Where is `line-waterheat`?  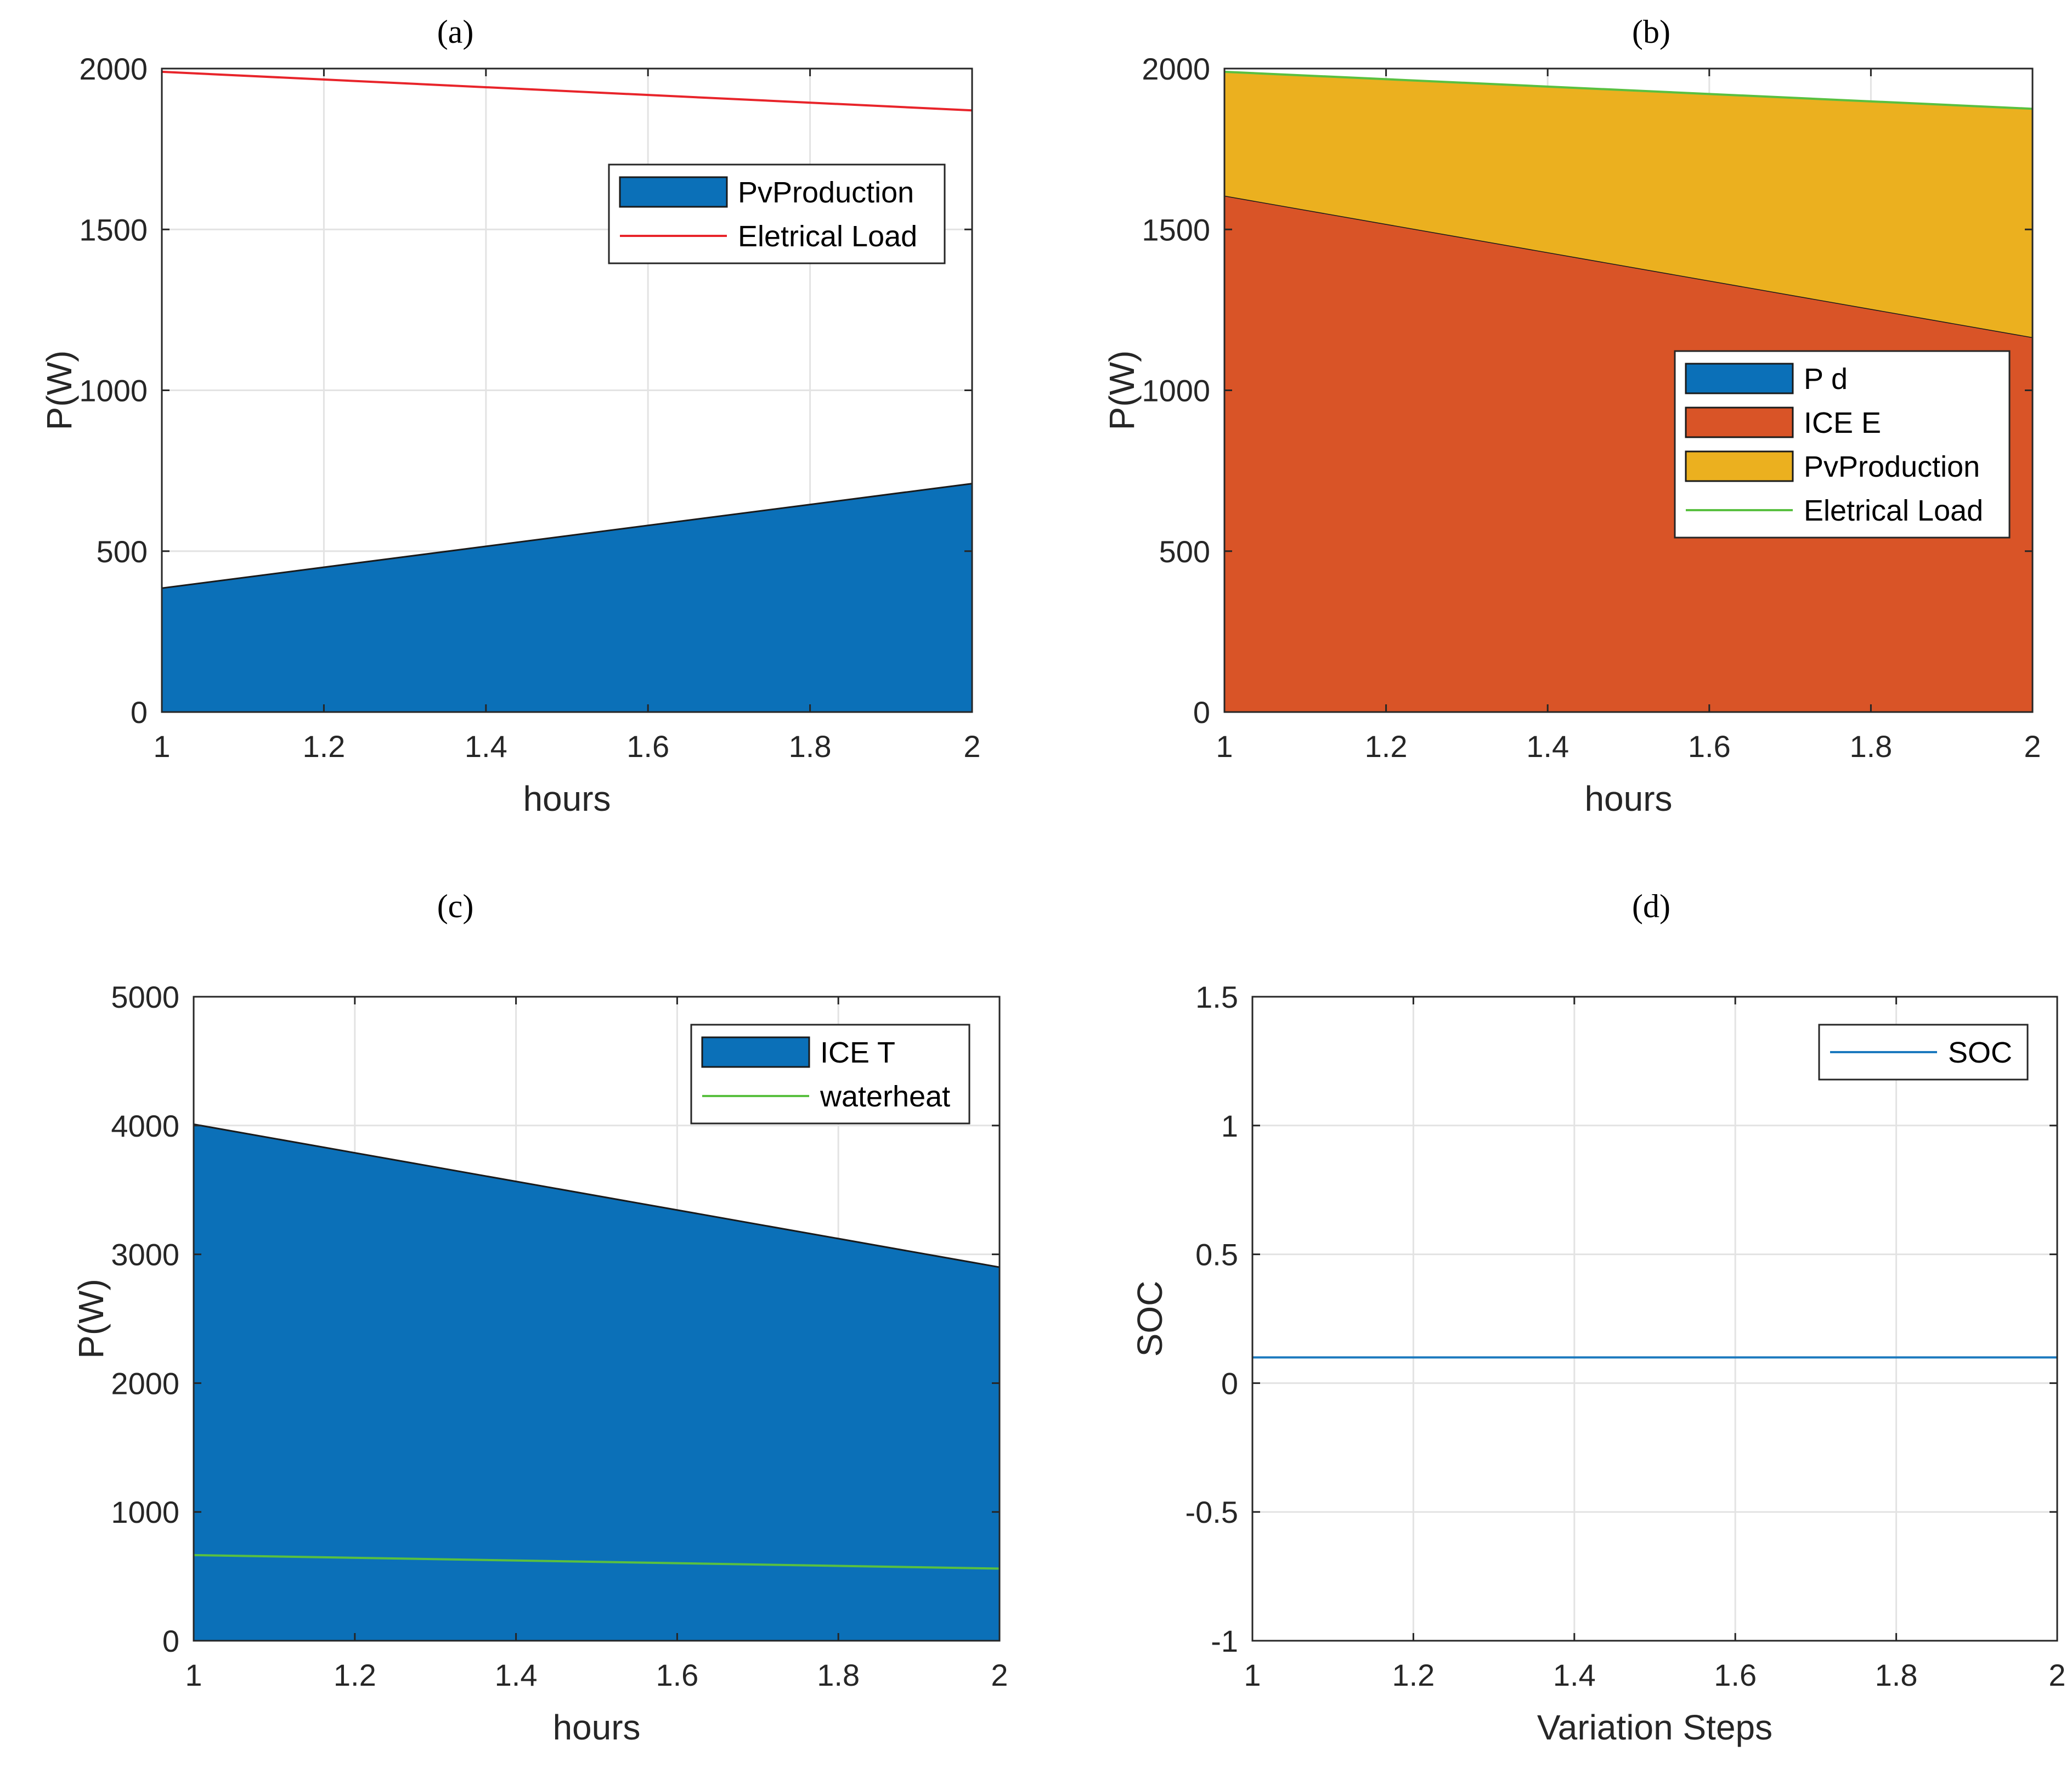
line-waterheat is located at coordinates (596, 1562).